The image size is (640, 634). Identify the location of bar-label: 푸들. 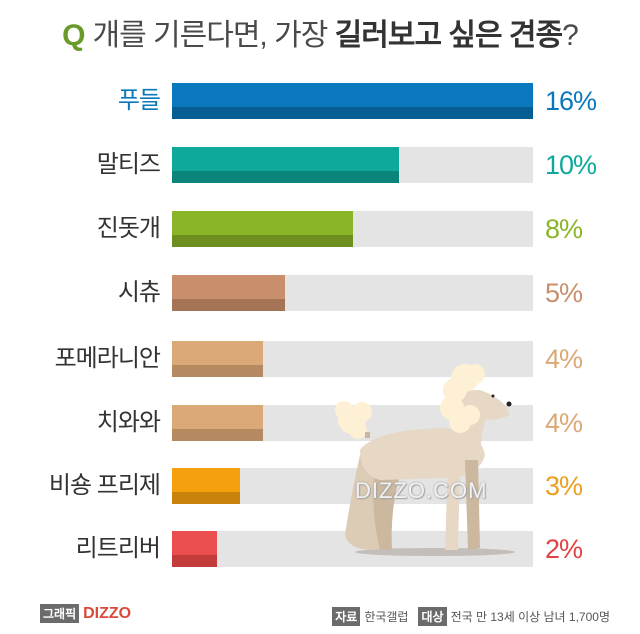
(139, 100).